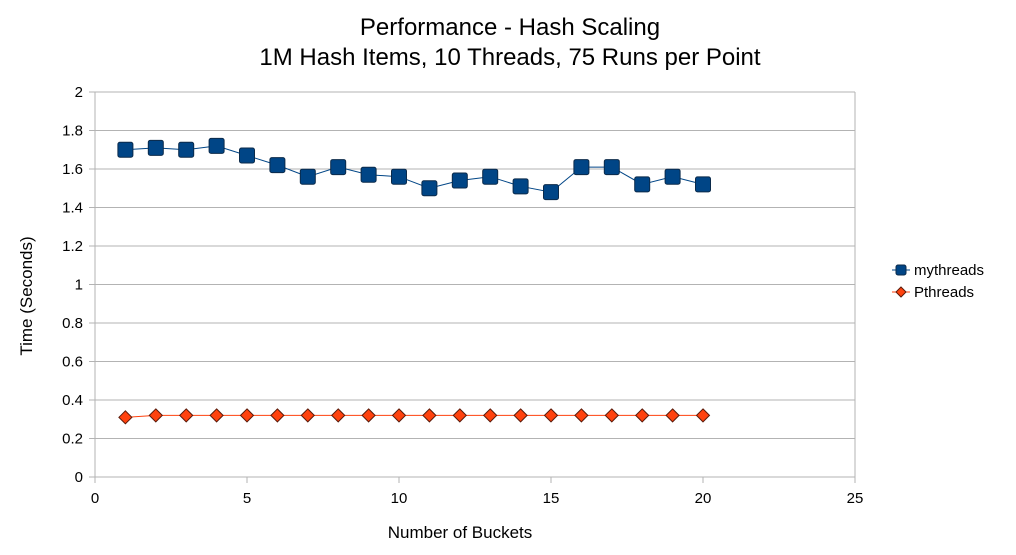 The width and height of the screenshot is (1016, 555). What do you see at coordinates (72, 439) in the screenshot?
I see `y-tick-label: 0.2` at bounding box center [72, 439].